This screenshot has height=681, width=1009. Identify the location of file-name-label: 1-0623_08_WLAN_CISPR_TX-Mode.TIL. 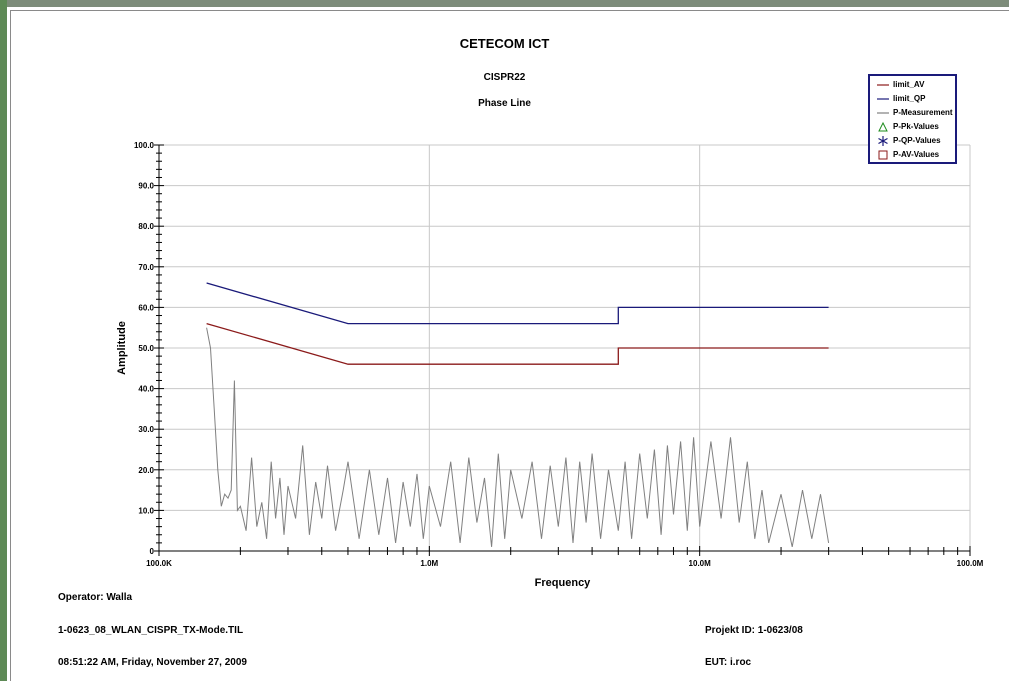
(151, 630).